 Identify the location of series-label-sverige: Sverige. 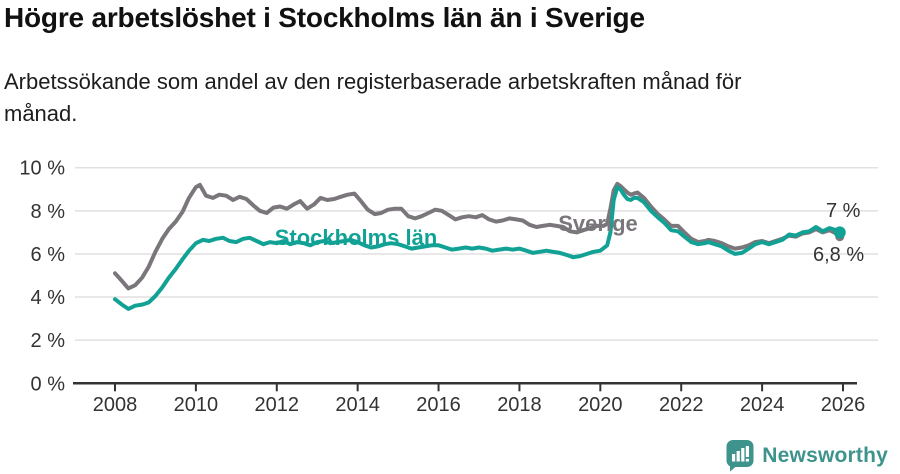
(598, 223).